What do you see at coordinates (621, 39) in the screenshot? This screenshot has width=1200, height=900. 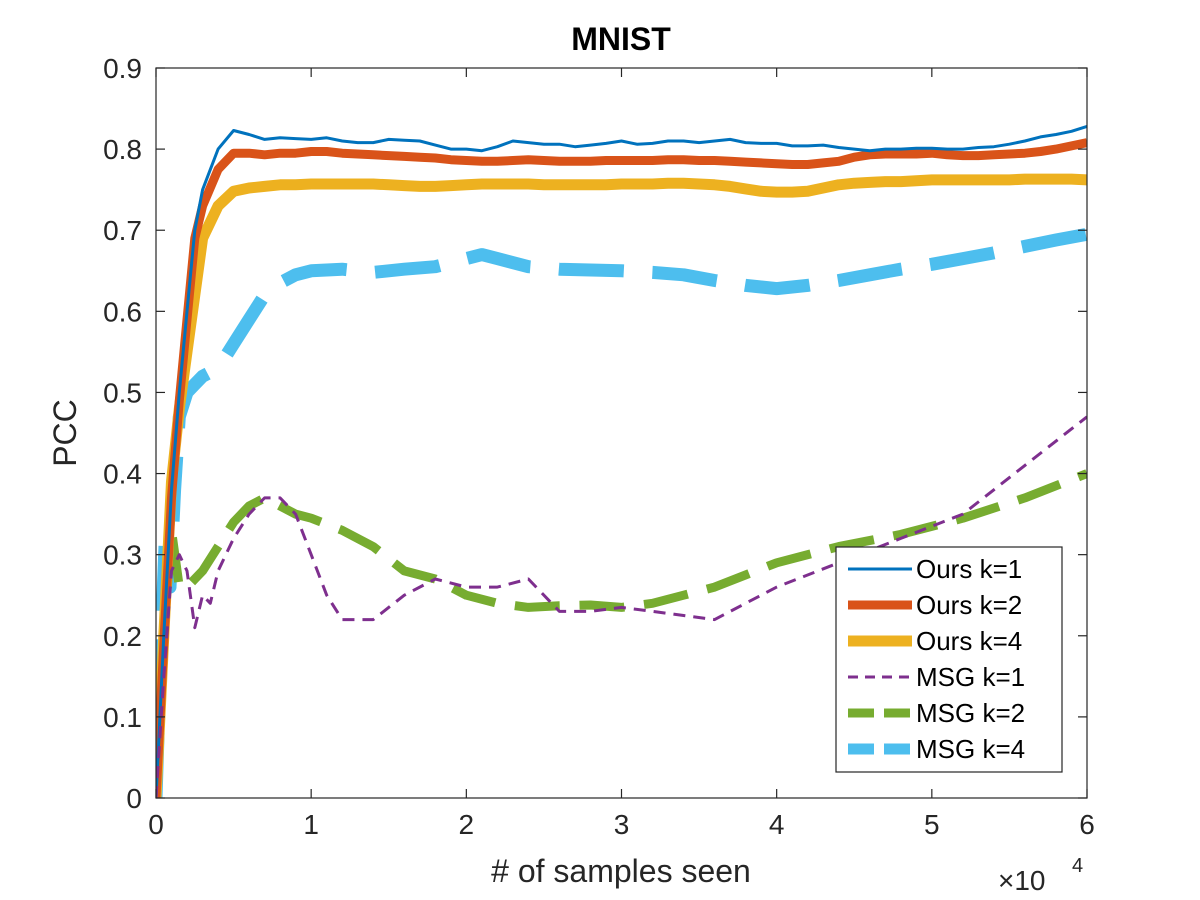 I see `chart-title: MNIST` at bounding box center [621, 39].